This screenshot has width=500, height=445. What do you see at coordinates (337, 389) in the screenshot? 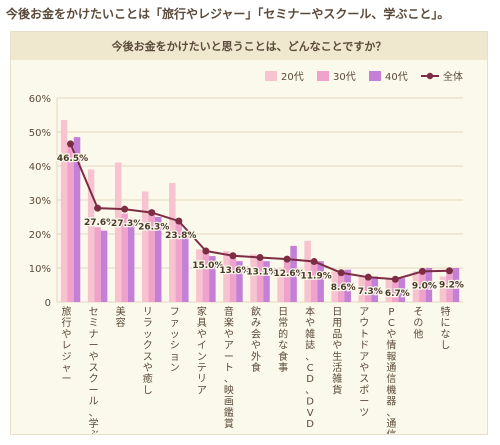
I see `x-tick-label-char: 貨` at bounding box center [337, 389].